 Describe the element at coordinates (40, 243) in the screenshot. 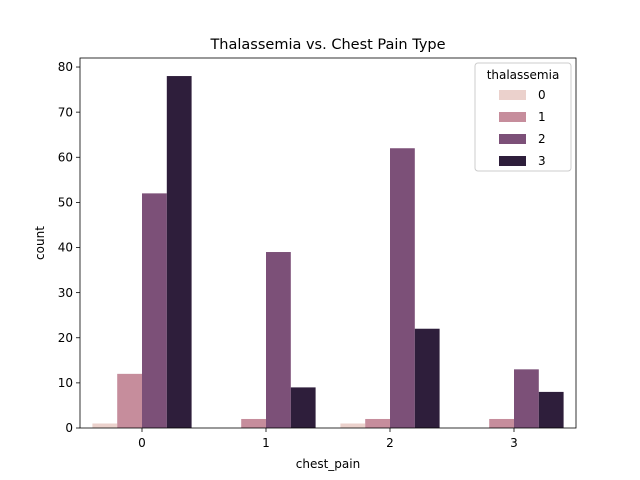

I see `y-axis-label: count` at that location.